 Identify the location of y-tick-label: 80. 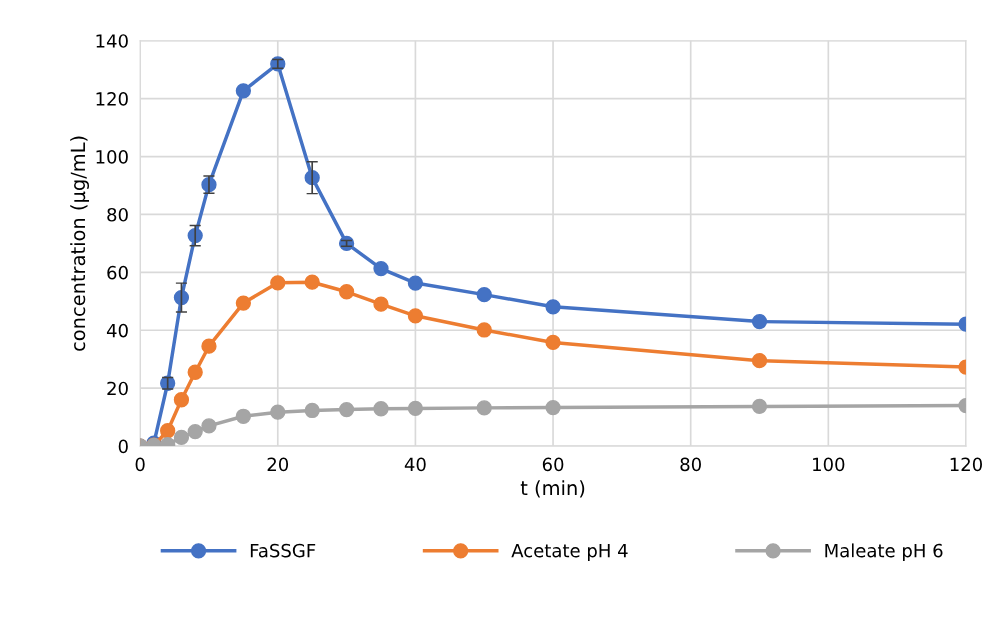
(117, 214).